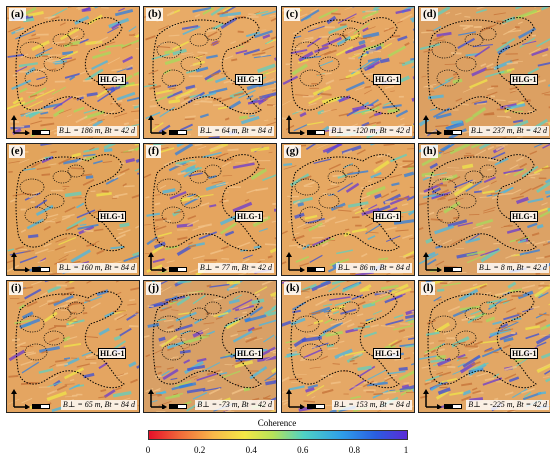 Image resolution: width=550 pixels, height=455 pixels. What do you see at coordinates (96, 131) in the screenshot?
I see `baseline-label: B⊥ = 186 m, Bt = 42 d` at bounding box center [96, 131].